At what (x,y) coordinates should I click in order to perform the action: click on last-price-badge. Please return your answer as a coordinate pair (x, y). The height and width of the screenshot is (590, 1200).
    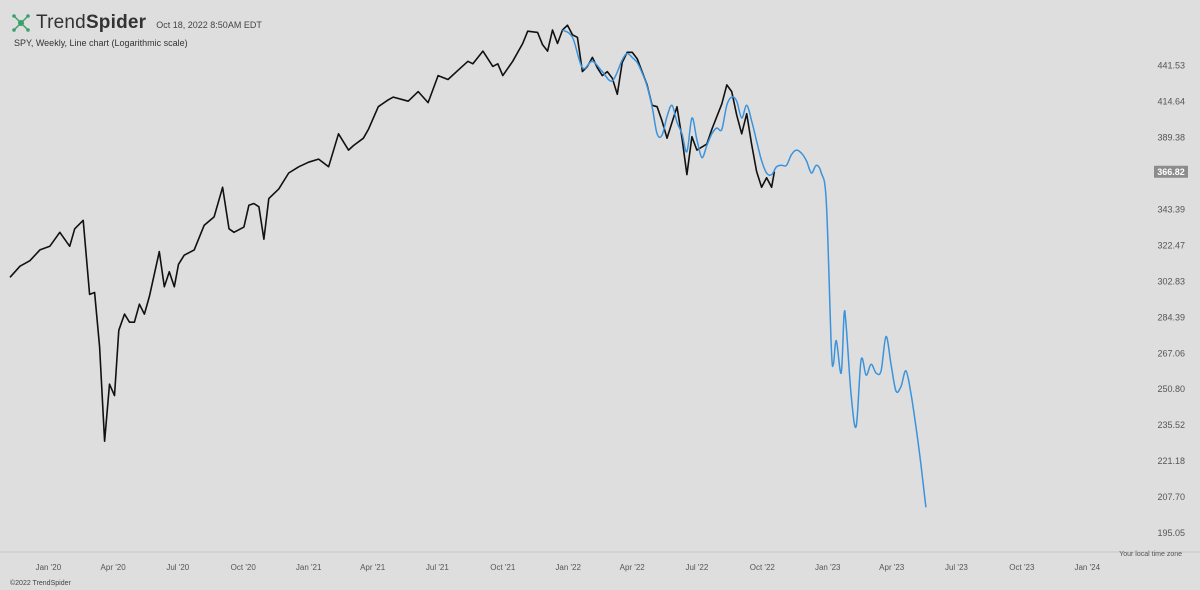
    Looking at the image, I should click on (1171, 171).